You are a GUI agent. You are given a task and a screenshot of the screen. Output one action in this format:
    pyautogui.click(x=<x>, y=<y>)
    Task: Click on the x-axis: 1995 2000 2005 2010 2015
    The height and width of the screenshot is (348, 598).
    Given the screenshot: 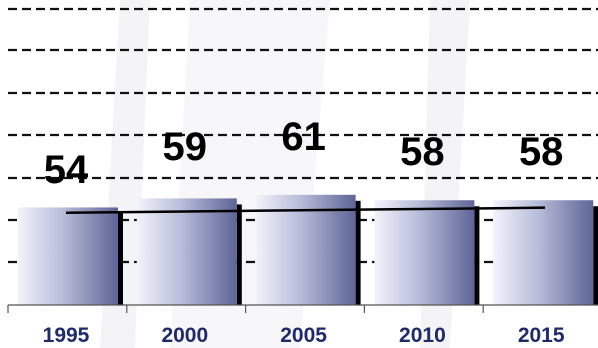 What is the action you would take?
    pyautogui.click(x=302, y=325)
    